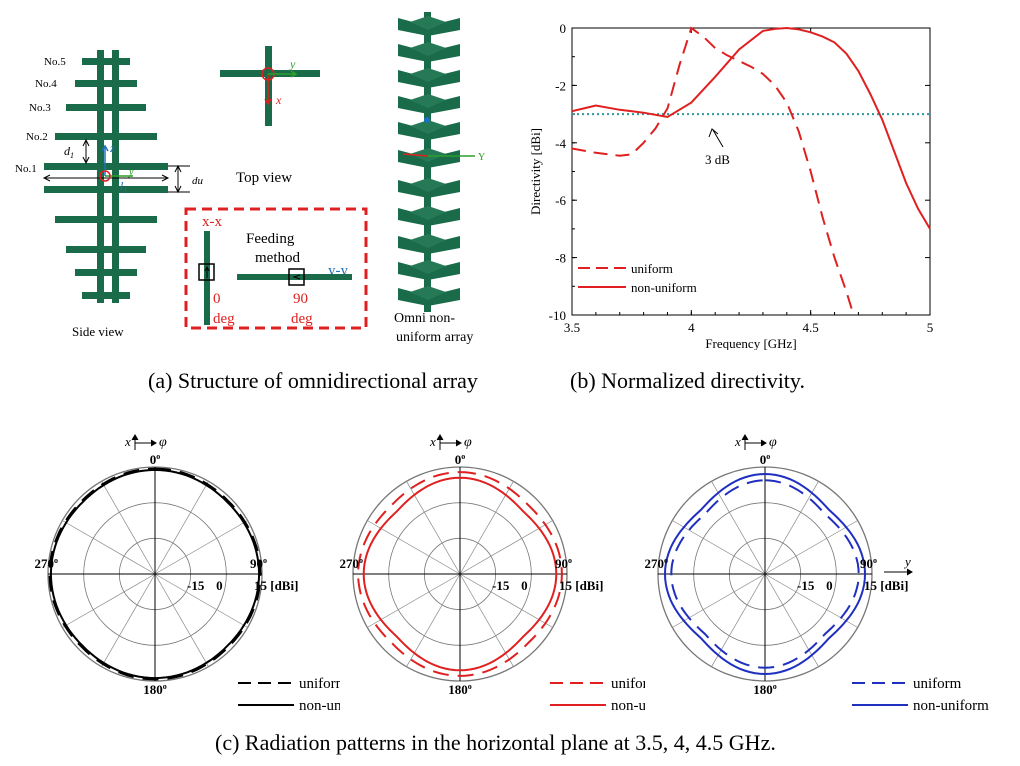  What do you see at coordinates (292, 64) in the screenshot?
I see `top-axis-y: y` at bounding box center [292, 64].